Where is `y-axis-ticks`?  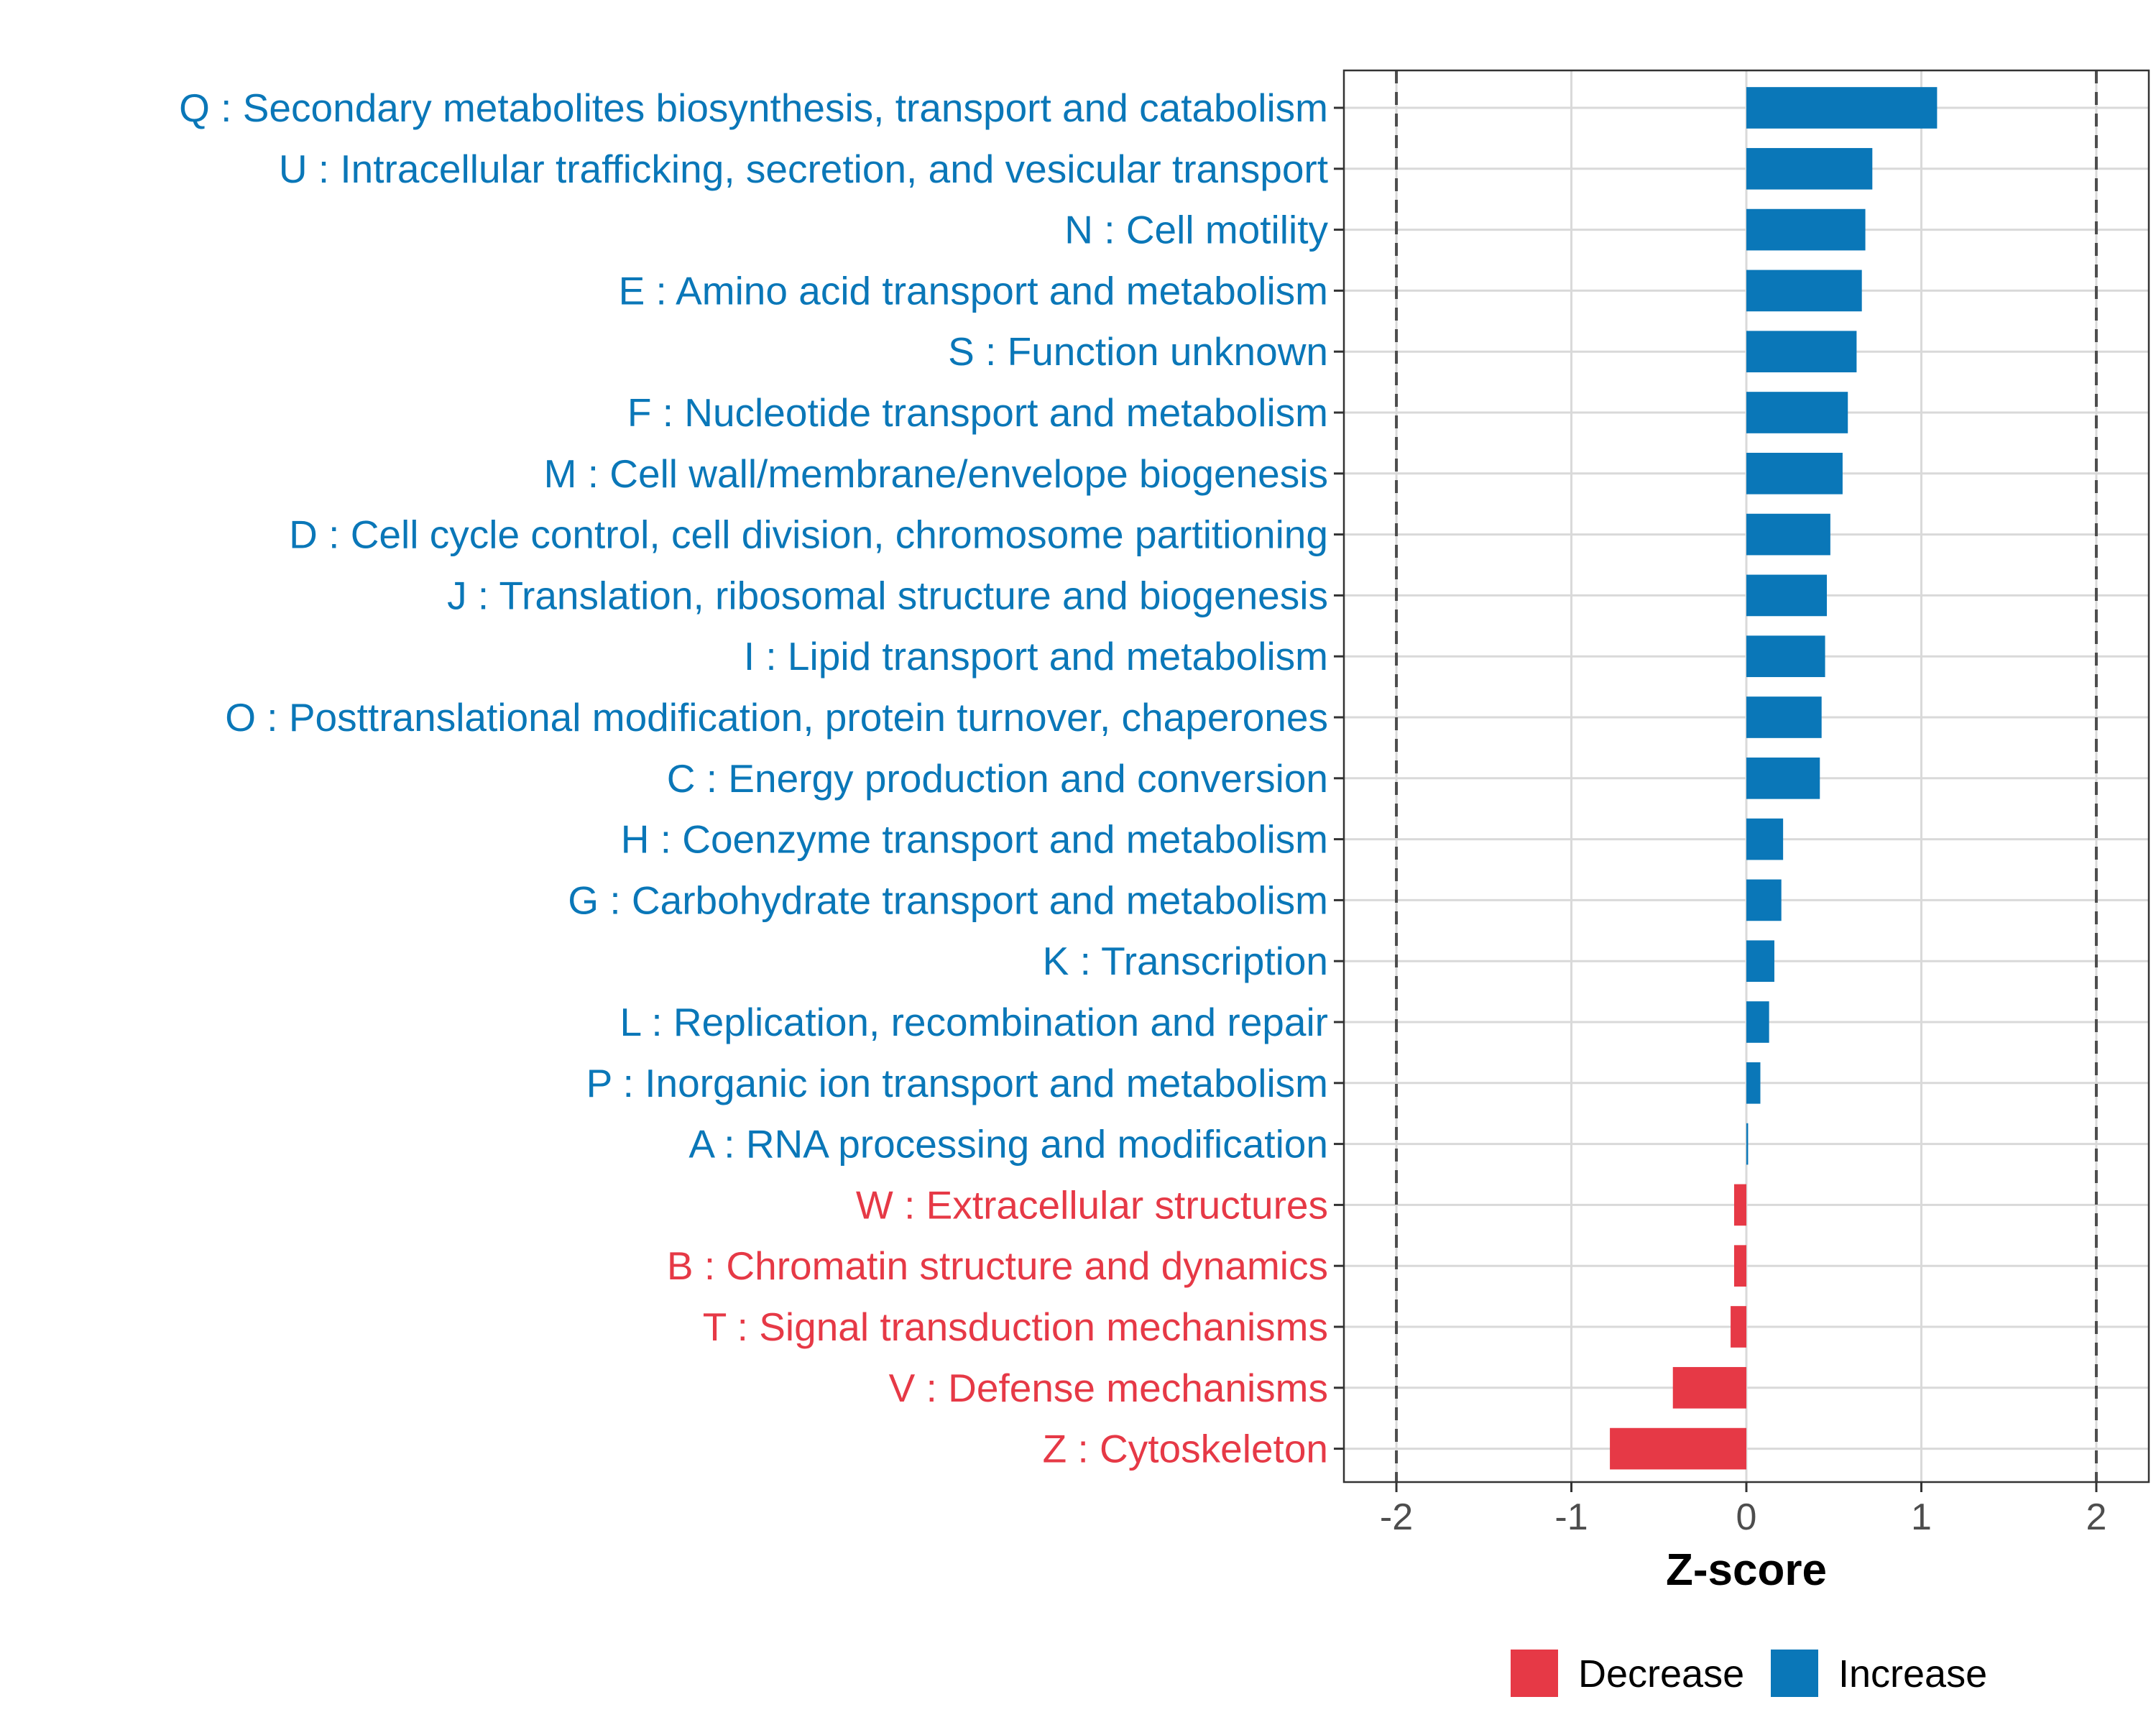
y-axis-ticks is located at coordinates (1339, 778).